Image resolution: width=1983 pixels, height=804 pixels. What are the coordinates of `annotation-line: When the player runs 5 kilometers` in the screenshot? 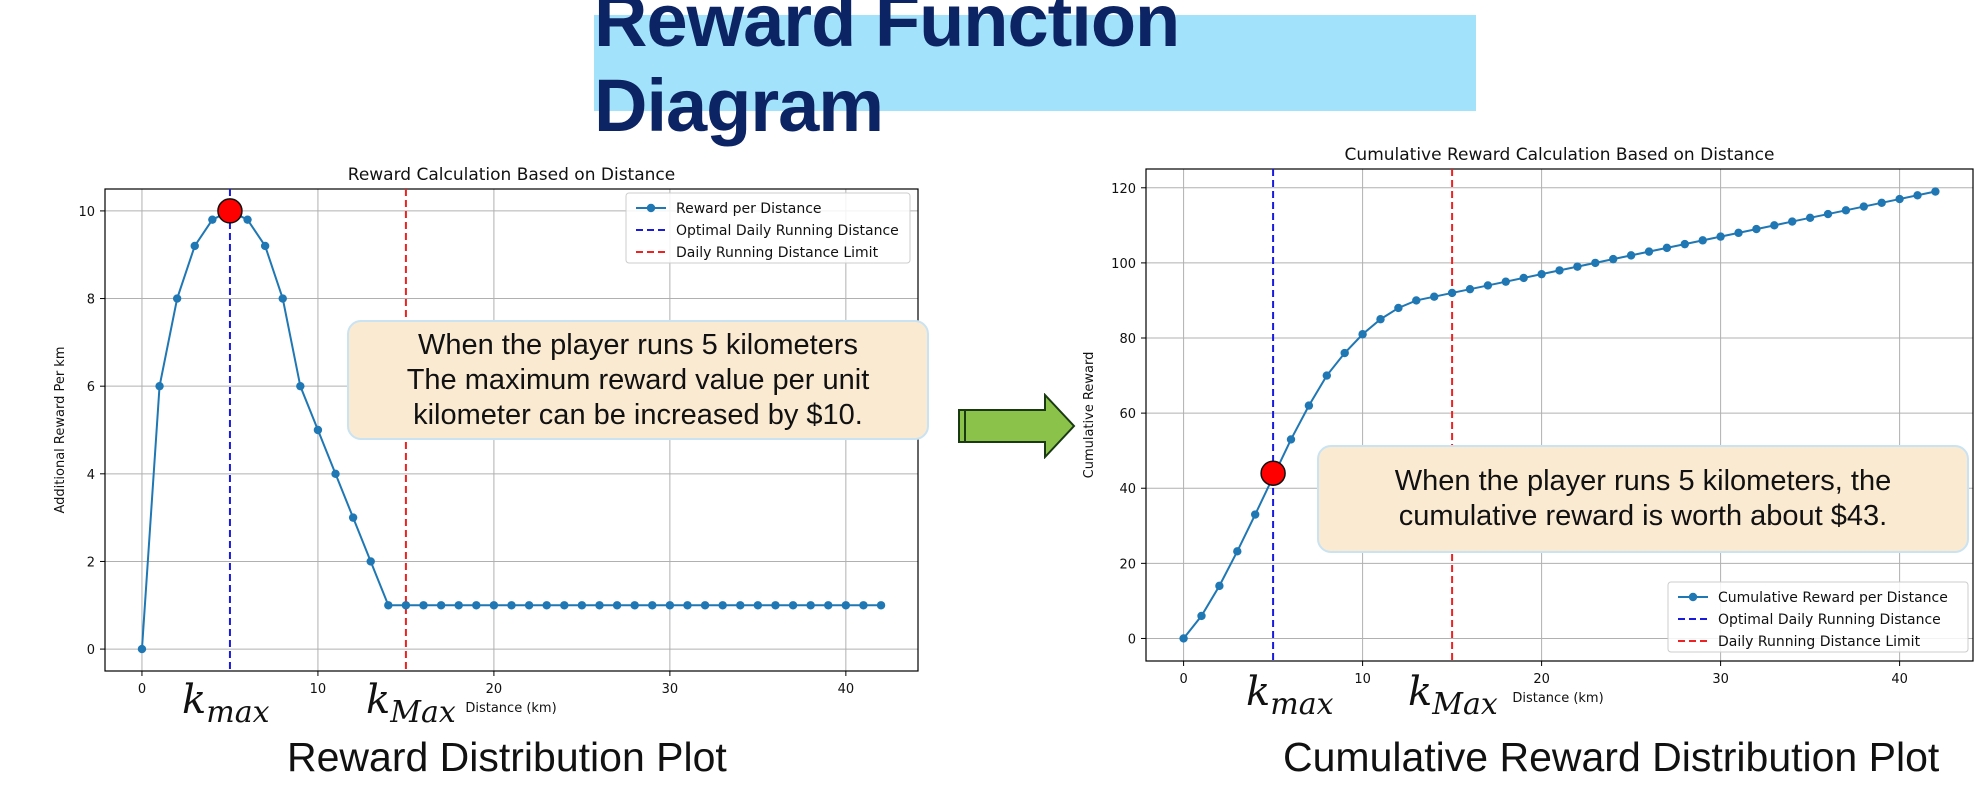 It's located at (637, 344).